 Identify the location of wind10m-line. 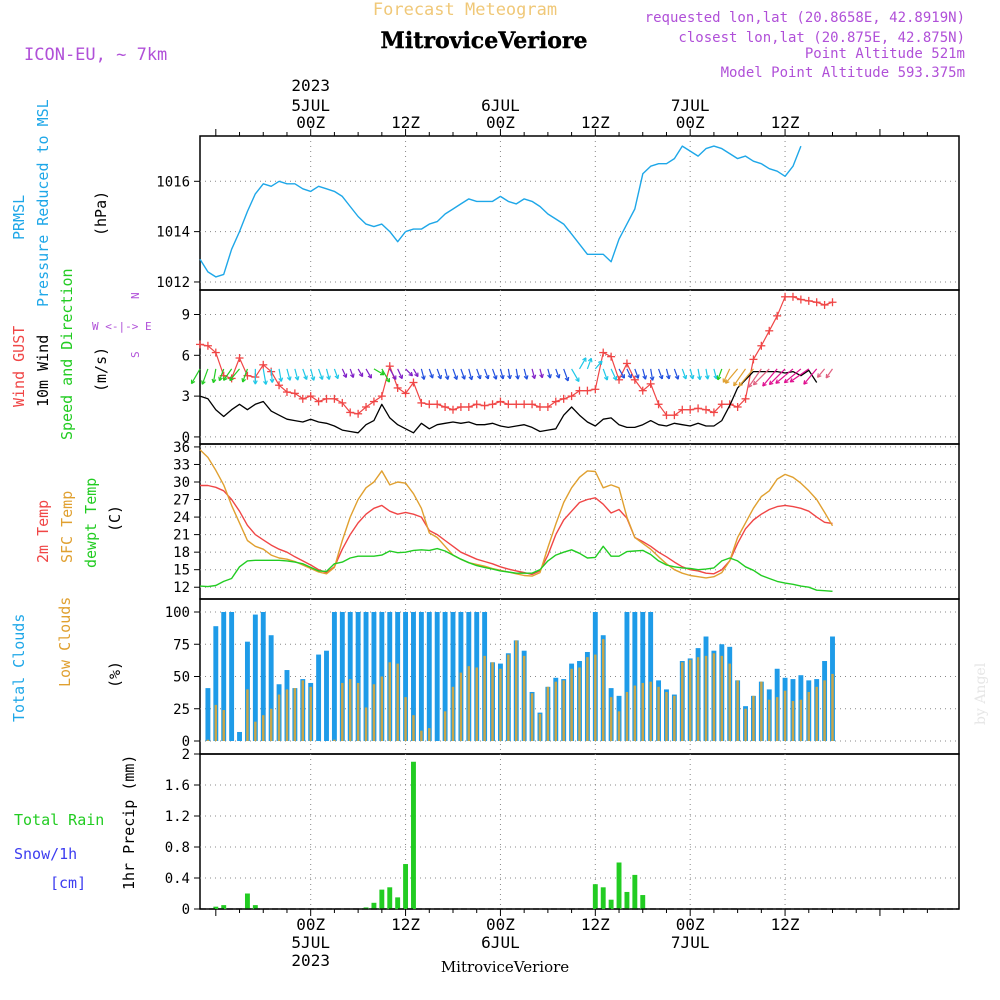
(508, 401).